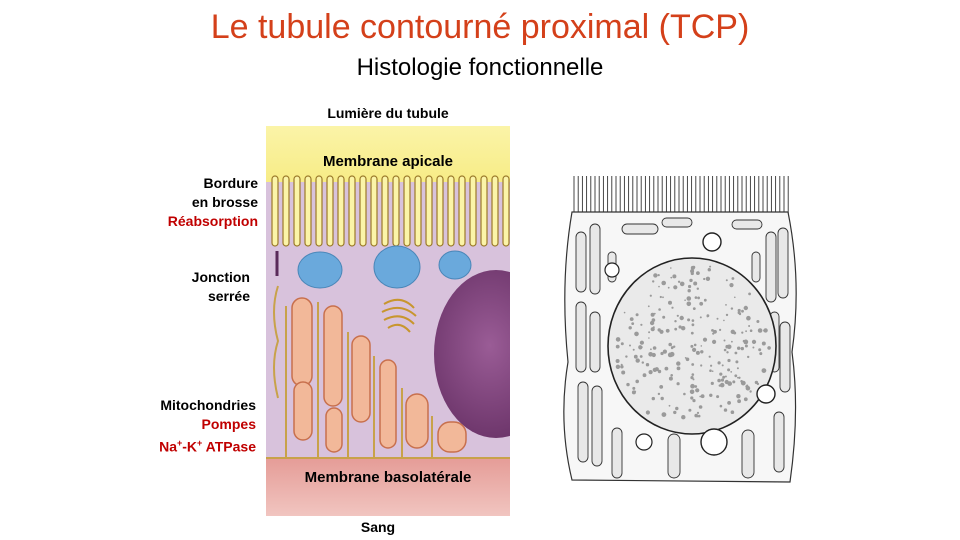  Describe the element at coordinates (388, 487) in the screenshot. I see `basal-region` at that location.